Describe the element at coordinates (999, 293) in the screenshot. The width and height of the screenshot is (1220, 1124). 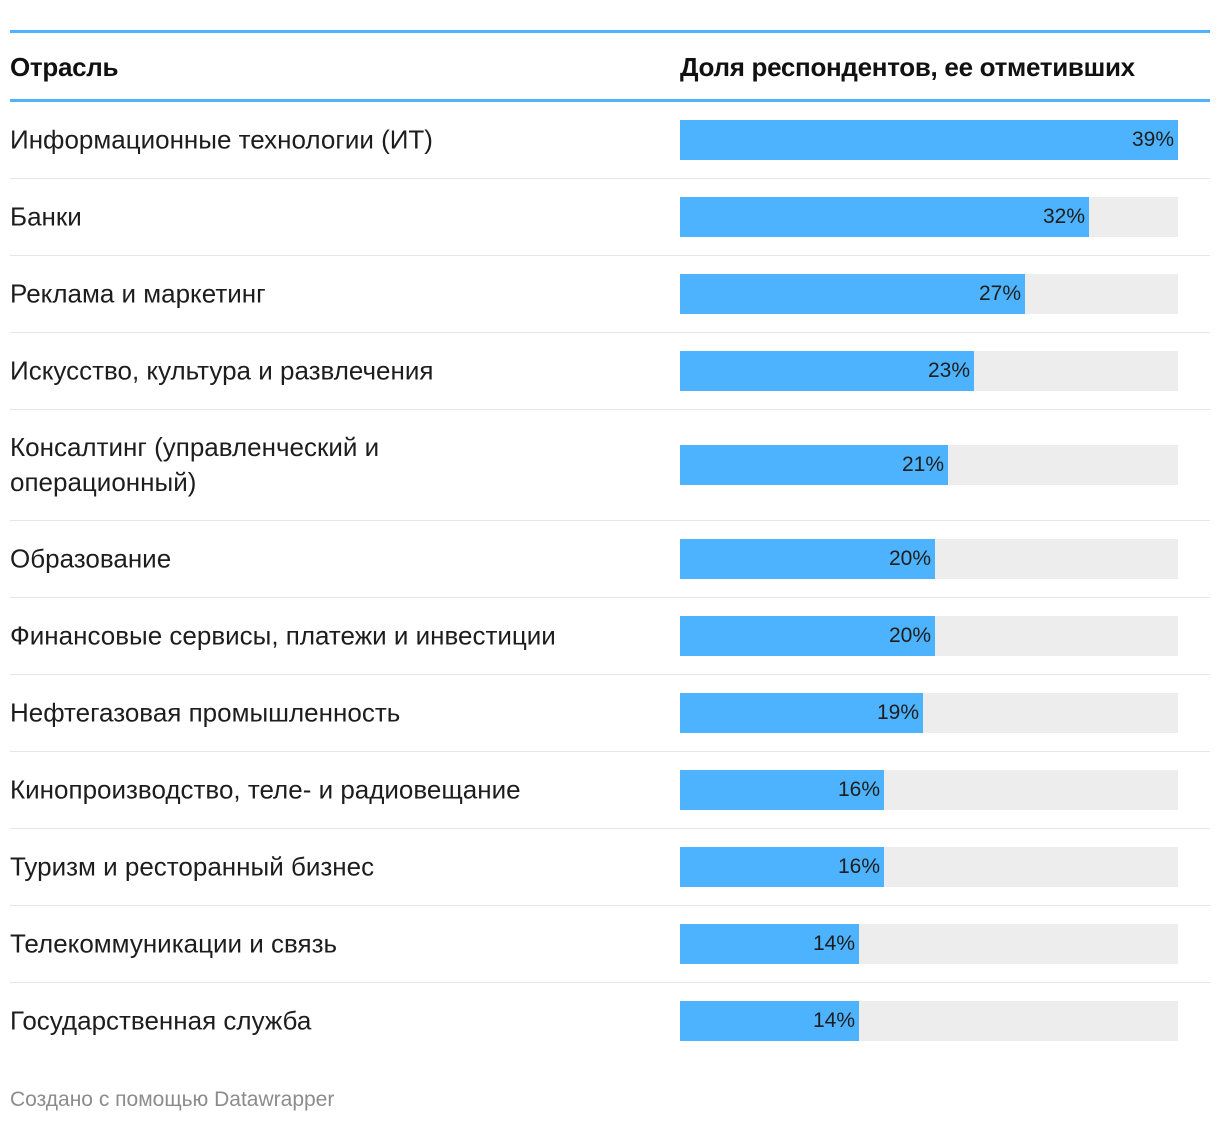
I see `bar-value-label: 27%` at that location.